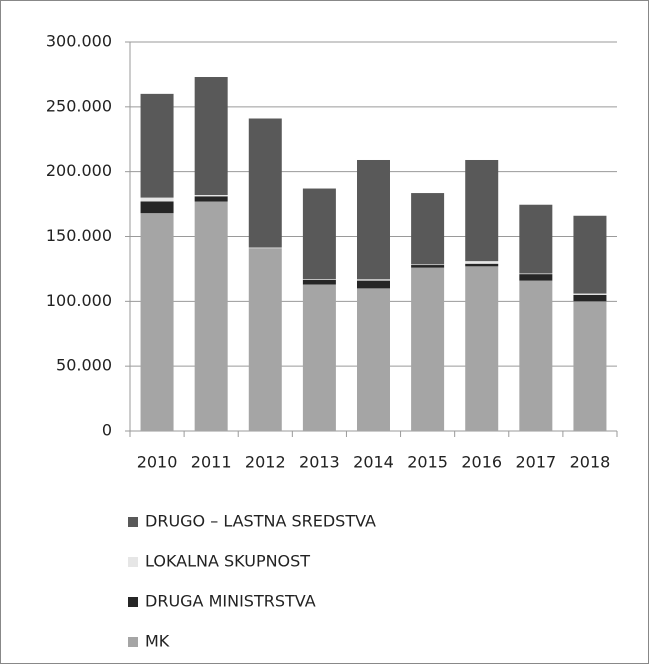  Describe the element at coordinates (79, 105) in the screenshot. I see `y-tick-label: 250.000` at that location.